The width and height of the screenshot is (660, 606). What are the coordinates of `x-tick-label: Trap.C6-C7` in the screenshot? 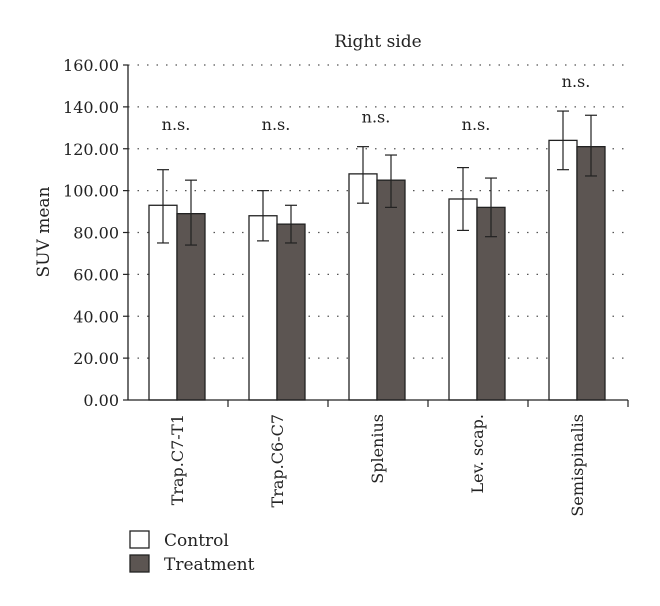 It's located at (277, 460).